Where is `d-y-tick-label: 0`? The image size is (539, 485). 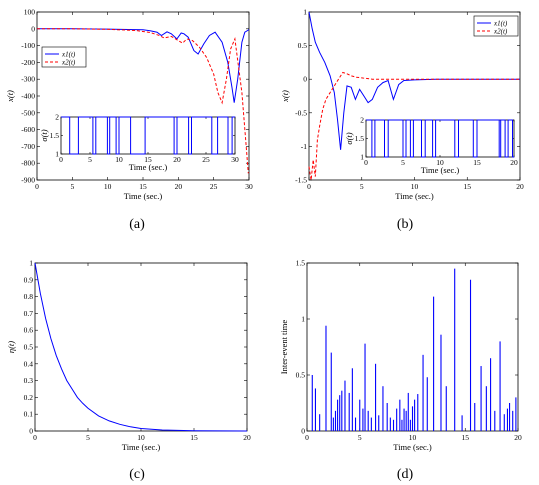
d-y-tick-label: 0 is located at coordinates (303, 431).